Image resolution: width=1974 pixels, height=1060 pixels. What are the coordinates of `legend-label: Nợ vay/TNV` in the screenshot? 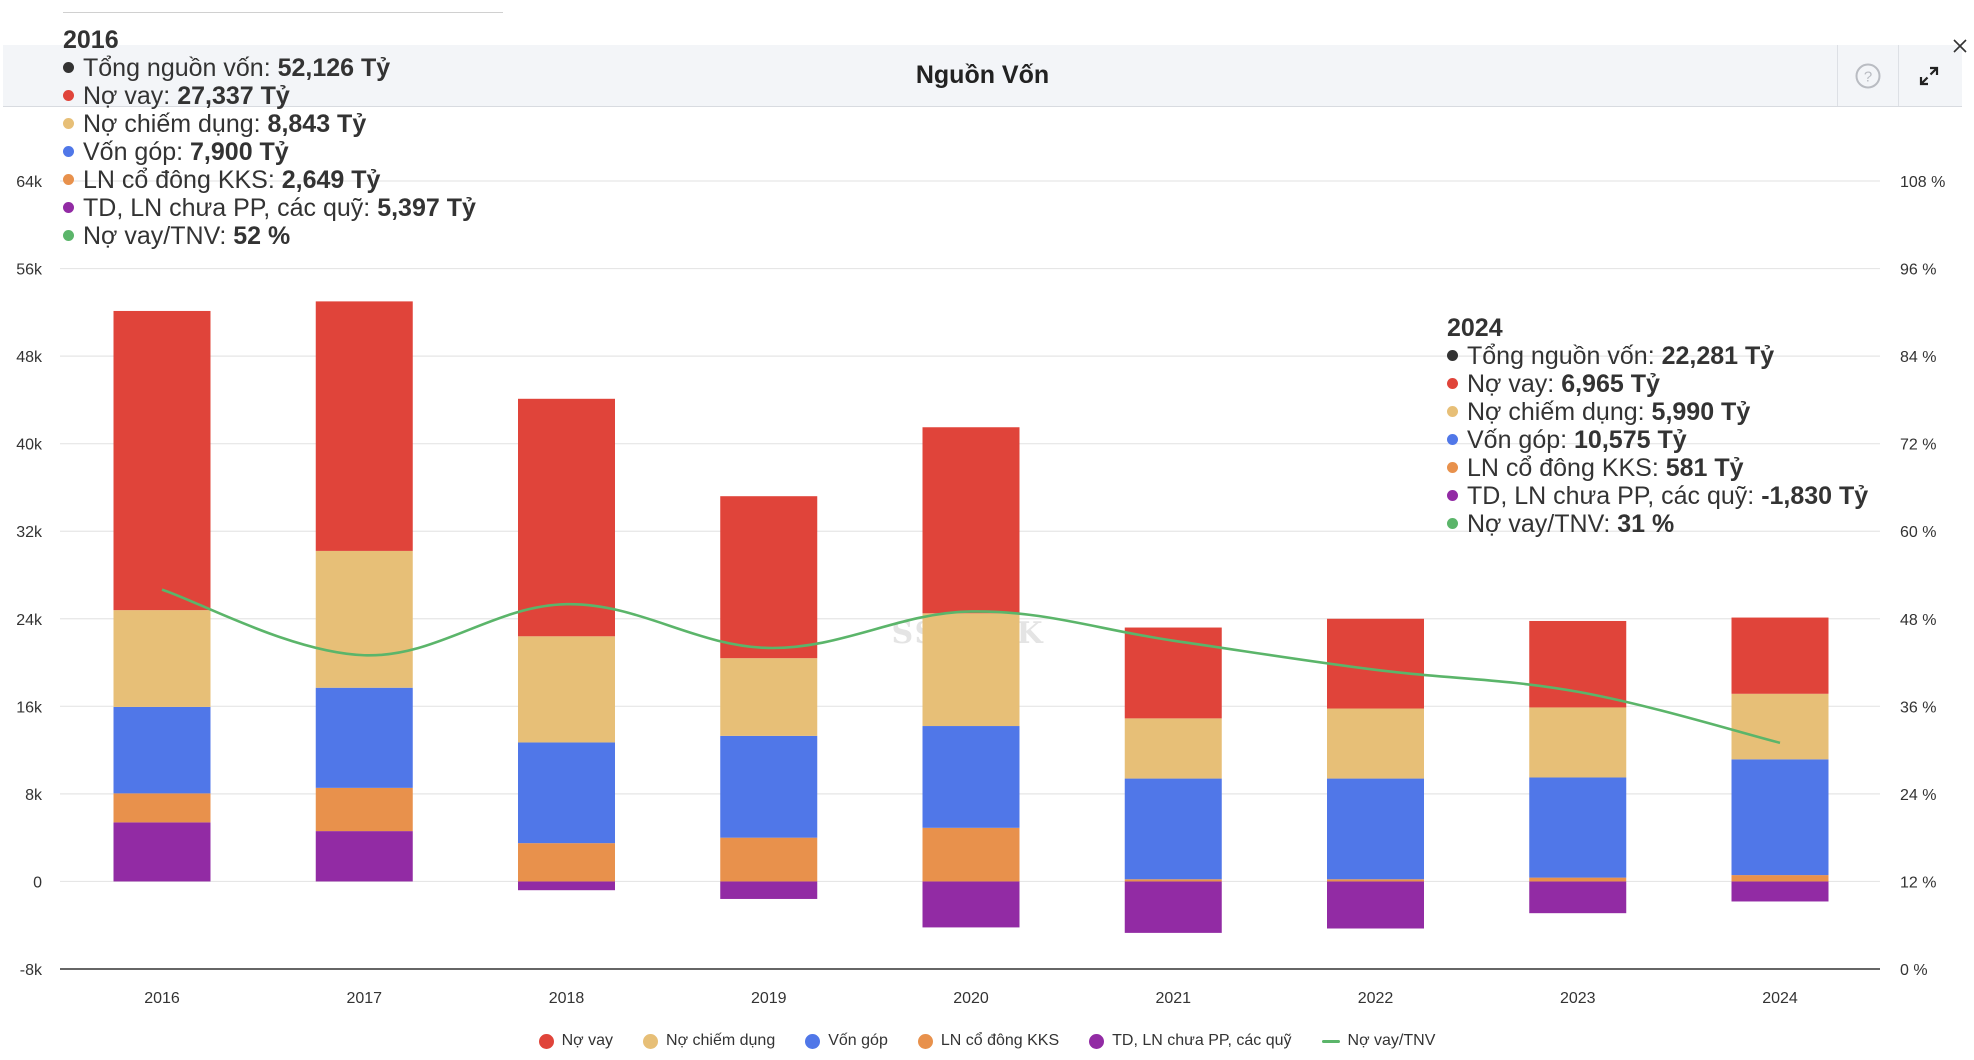 It's located at (1391, 1040).